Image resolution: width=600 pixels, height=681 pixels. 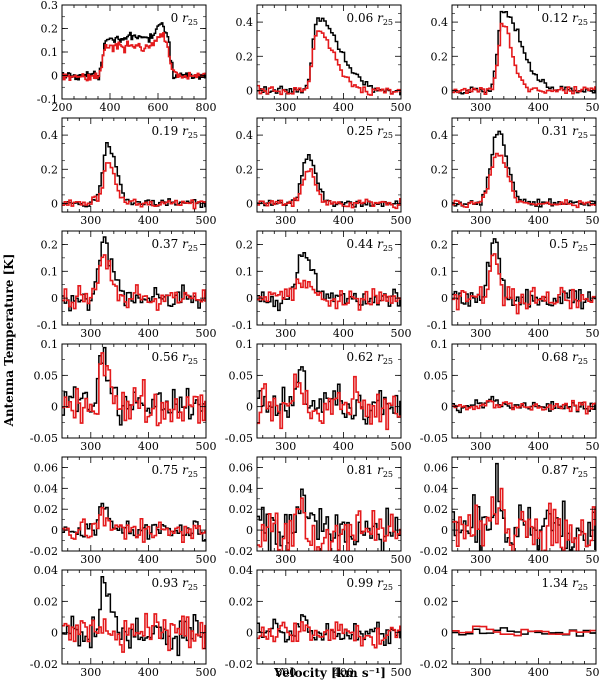 What do you see at coordinates (370, 19) in the screenshot?
I see `panel-radius-label: 0.06 r25` at bounding box center [370, 19].